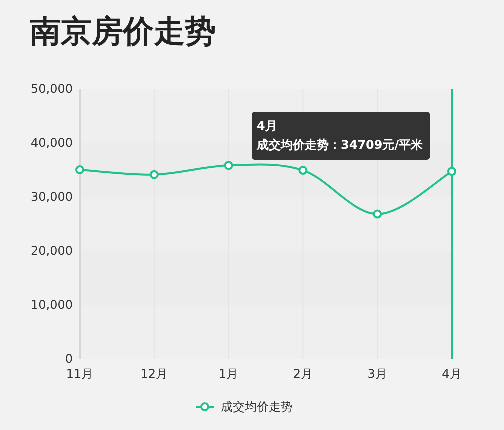  Describe the element at coordinates (154, 374) in the screenshot. I see `x-tick-label: 12月` at that location.